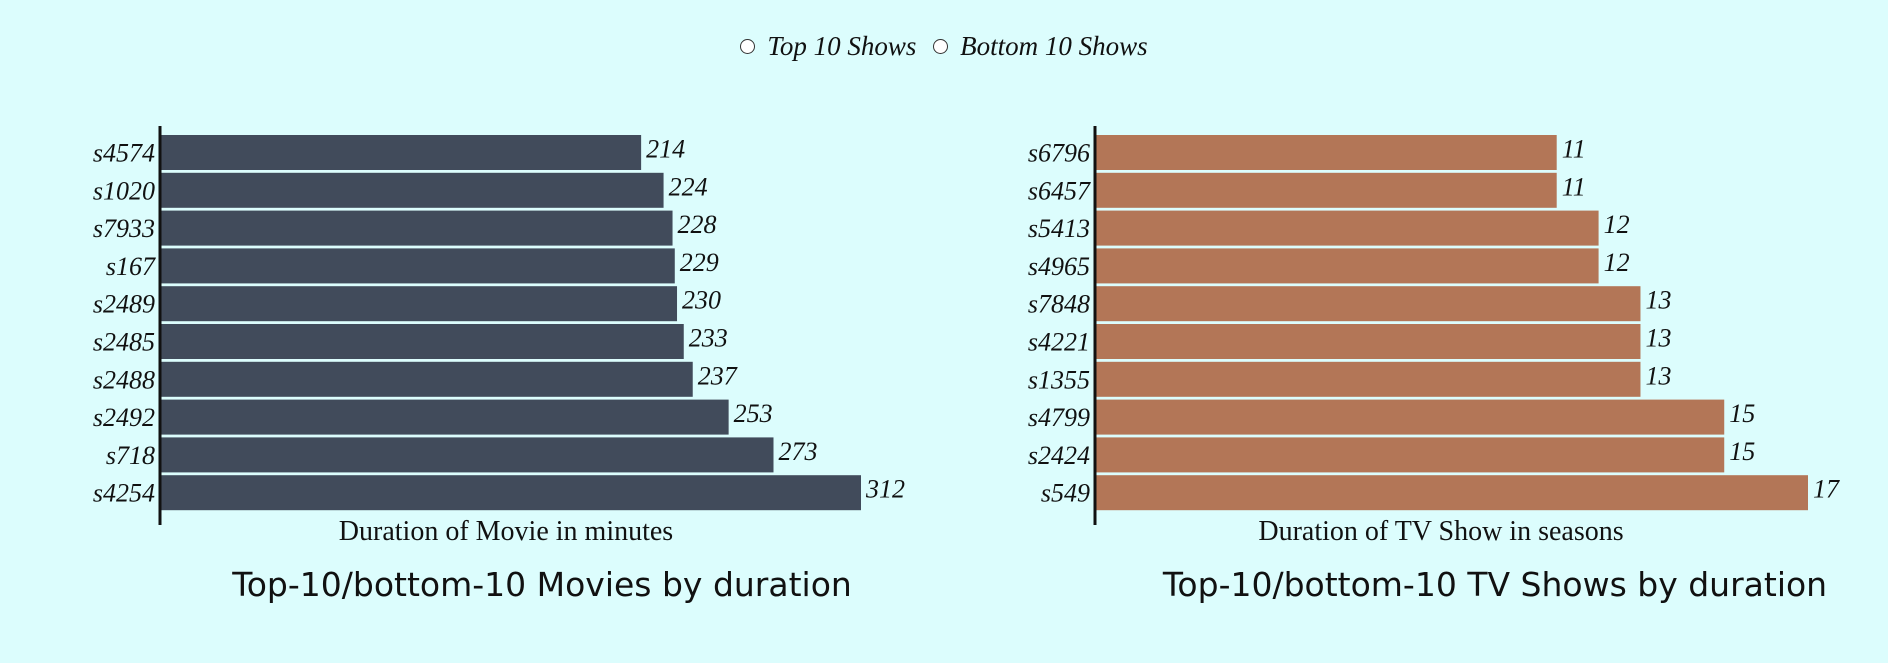 This screenshot has width=1888, height=663. What do you see at coordinates (665, 149) in the screenshot?
I see `value-label: 214` at bounding box center [665, 149].